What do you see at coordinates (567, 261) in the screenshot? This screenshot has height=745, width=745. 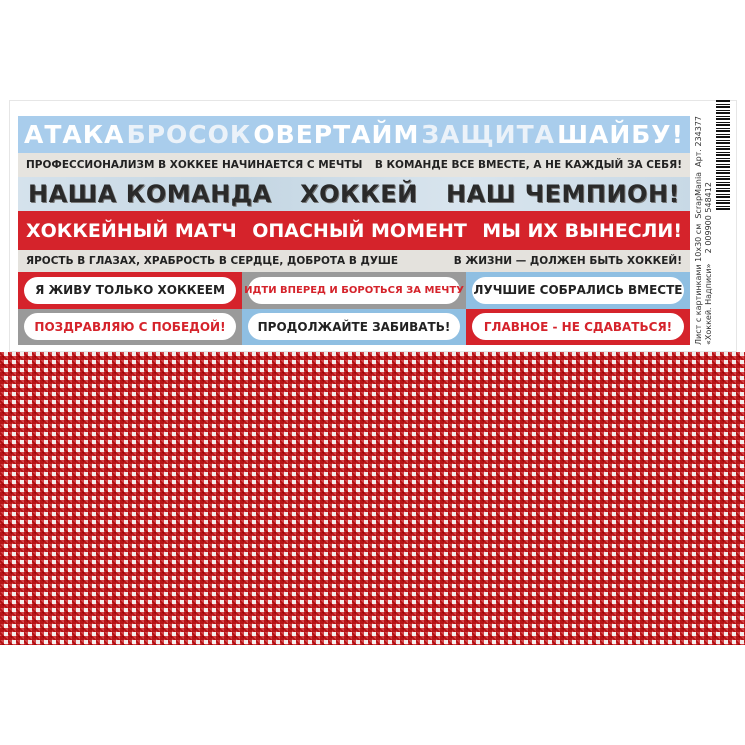 I see `phrase: В ЖИЗНИ — ДОЛЖЕН БЫТЬ ХОККЕЙ!` at bounding box center [567, 261].